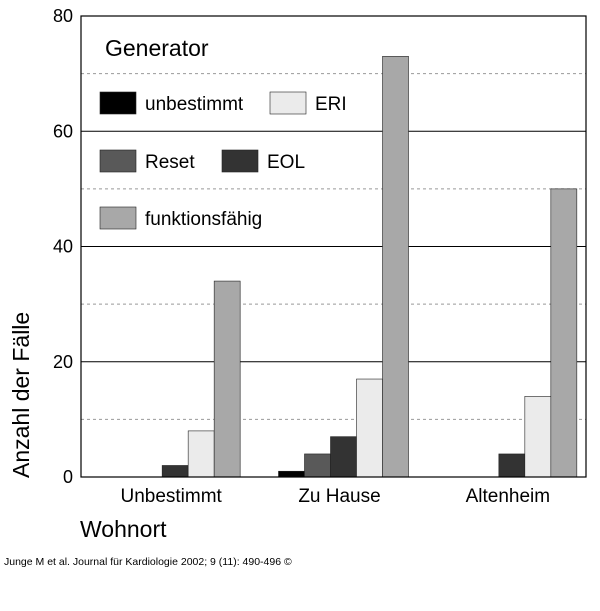 Image resolution: width=600 pixels, height=611 pixels. I want to click on legend-label: Reset, so click(170, 162).